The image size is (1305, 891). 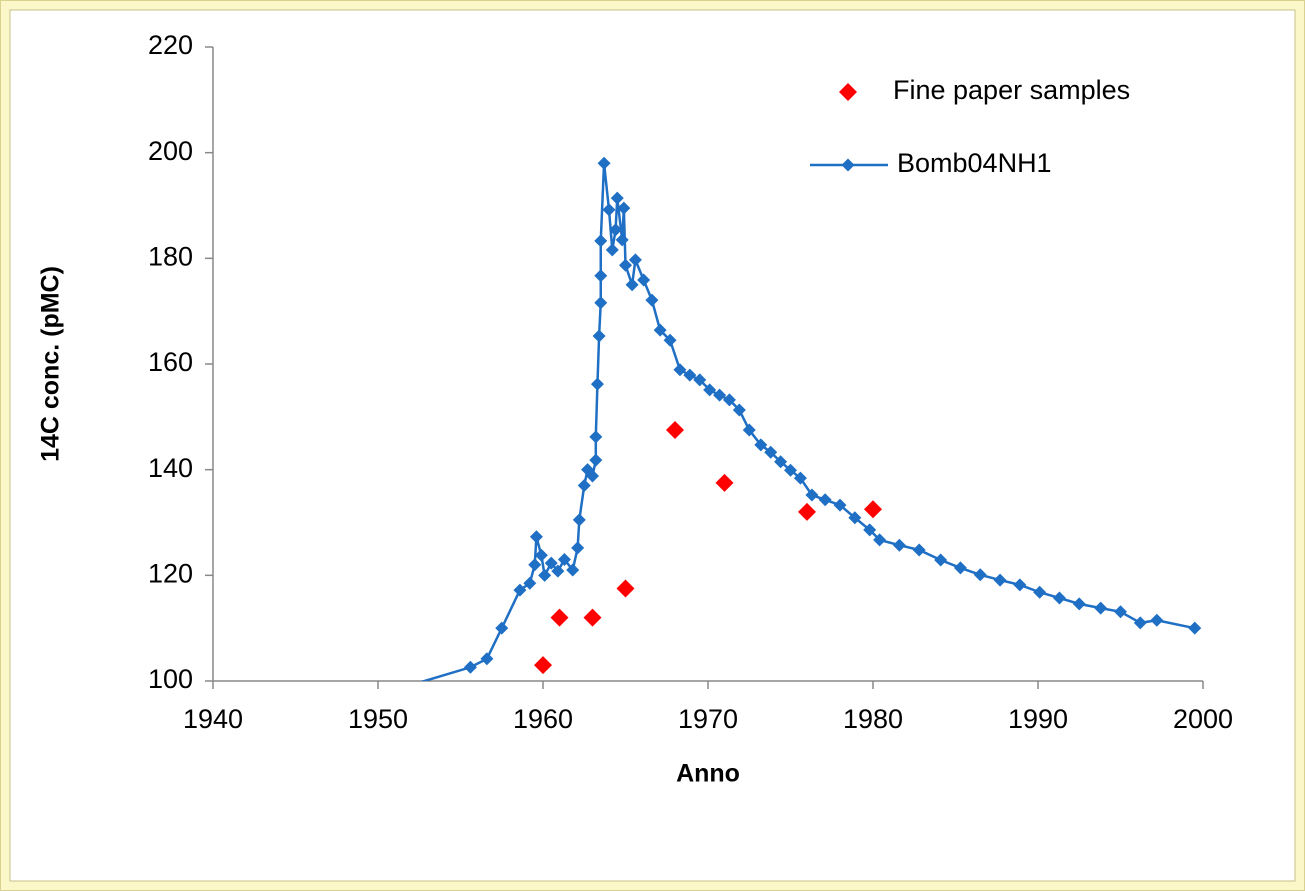 I want to click on x-tick-label: 1940, so click(x=213, y=719).